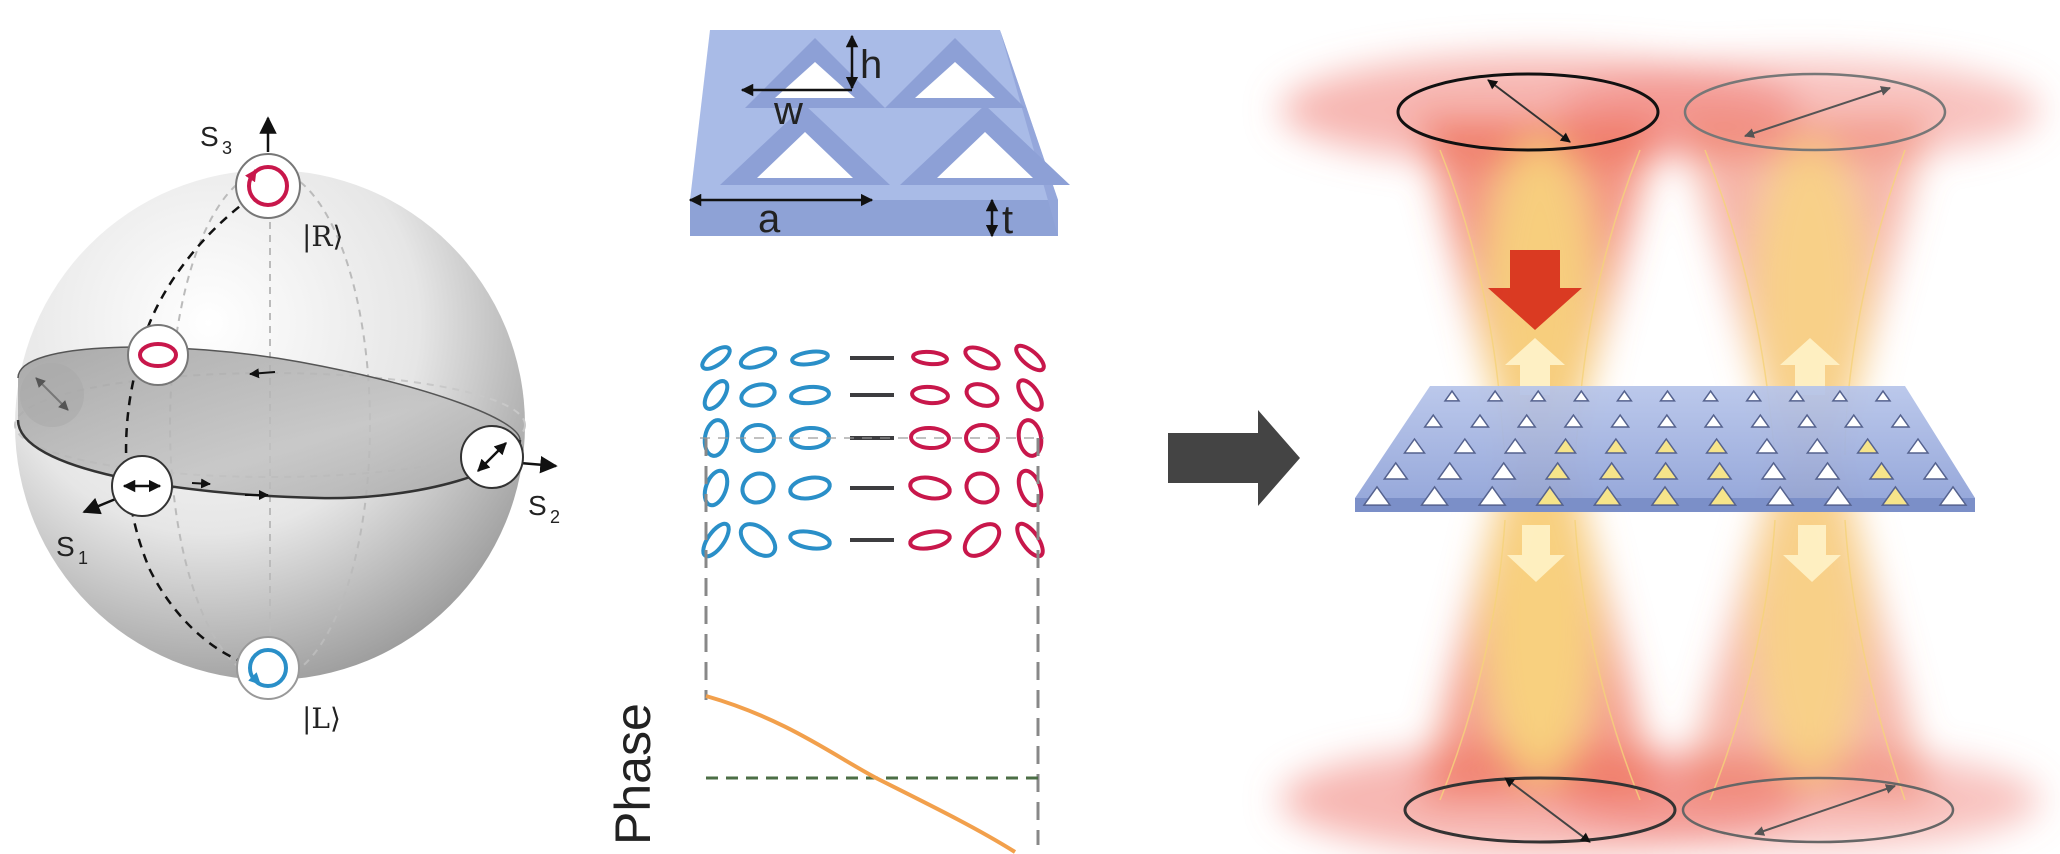 The image size is (2060, 854). I want to click on reflected-arrow-icon, so click(1535, 366).